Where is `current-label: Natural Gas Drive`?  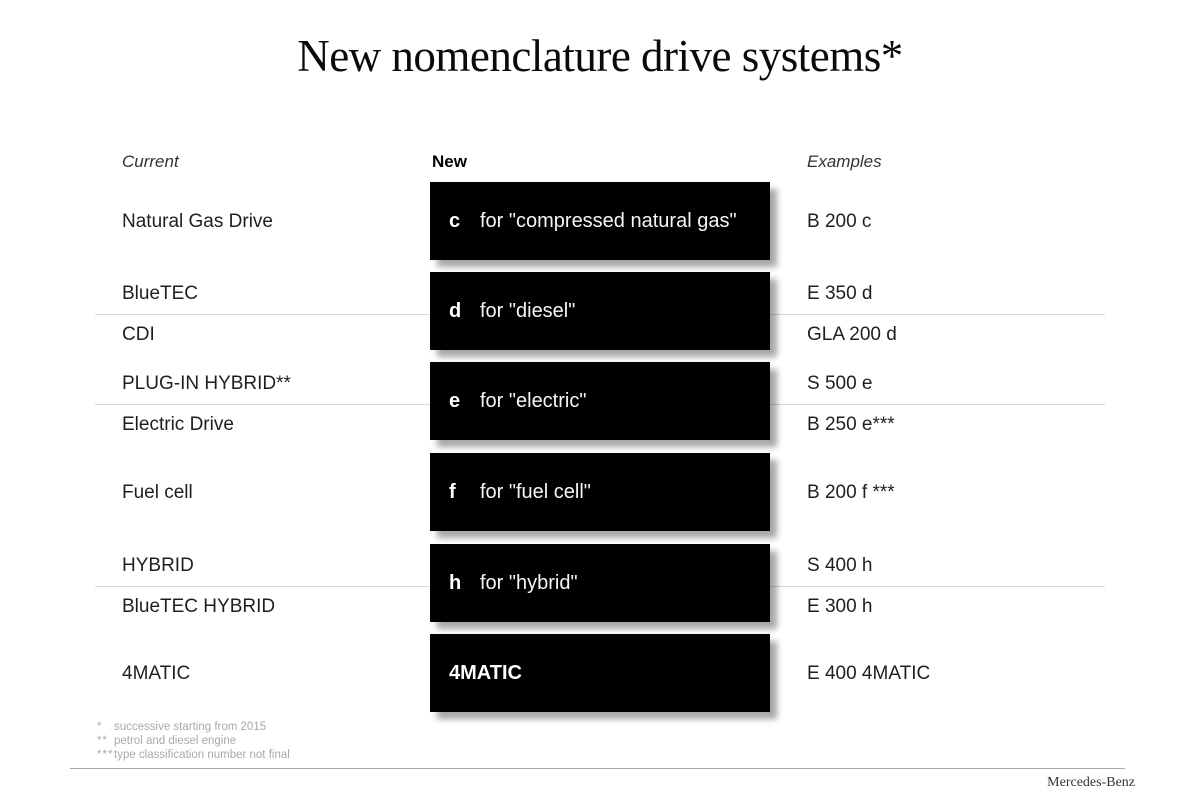 current-label: Natural Gas Drive is located at coordinates (197, 221).